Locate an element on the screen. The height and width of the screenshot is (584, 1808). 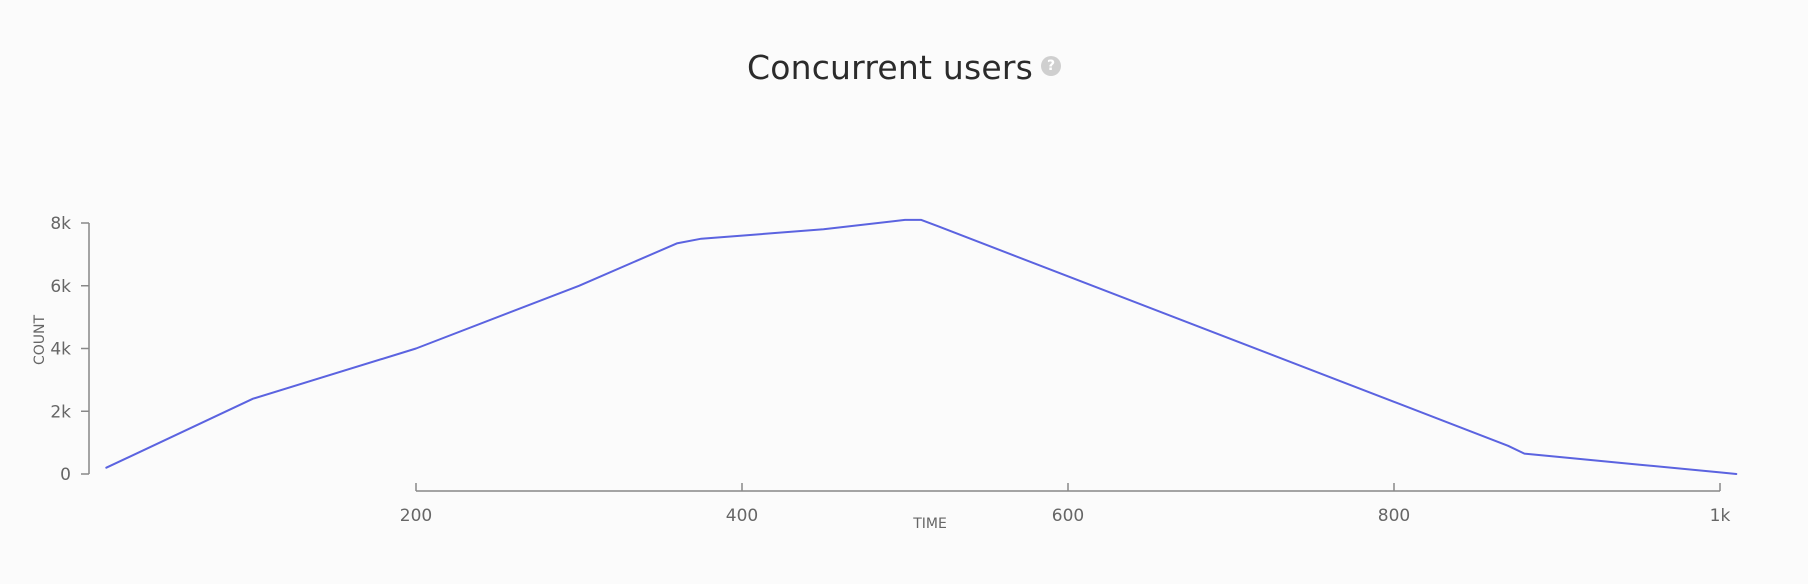
x-tick-label: 200 is located at coordinates (416, 516).